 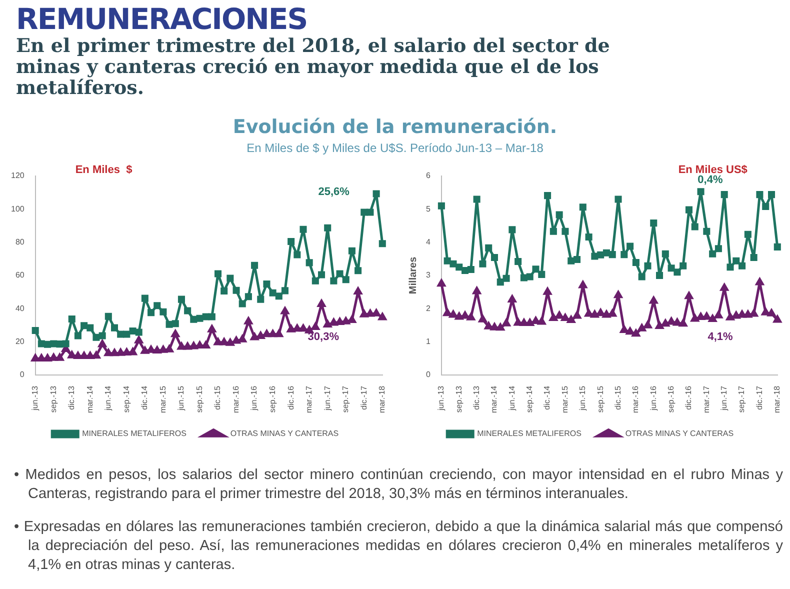 I want to click on legend-label: OTRAS MINAS Y CANTERAS, so click(x=284, y=433).